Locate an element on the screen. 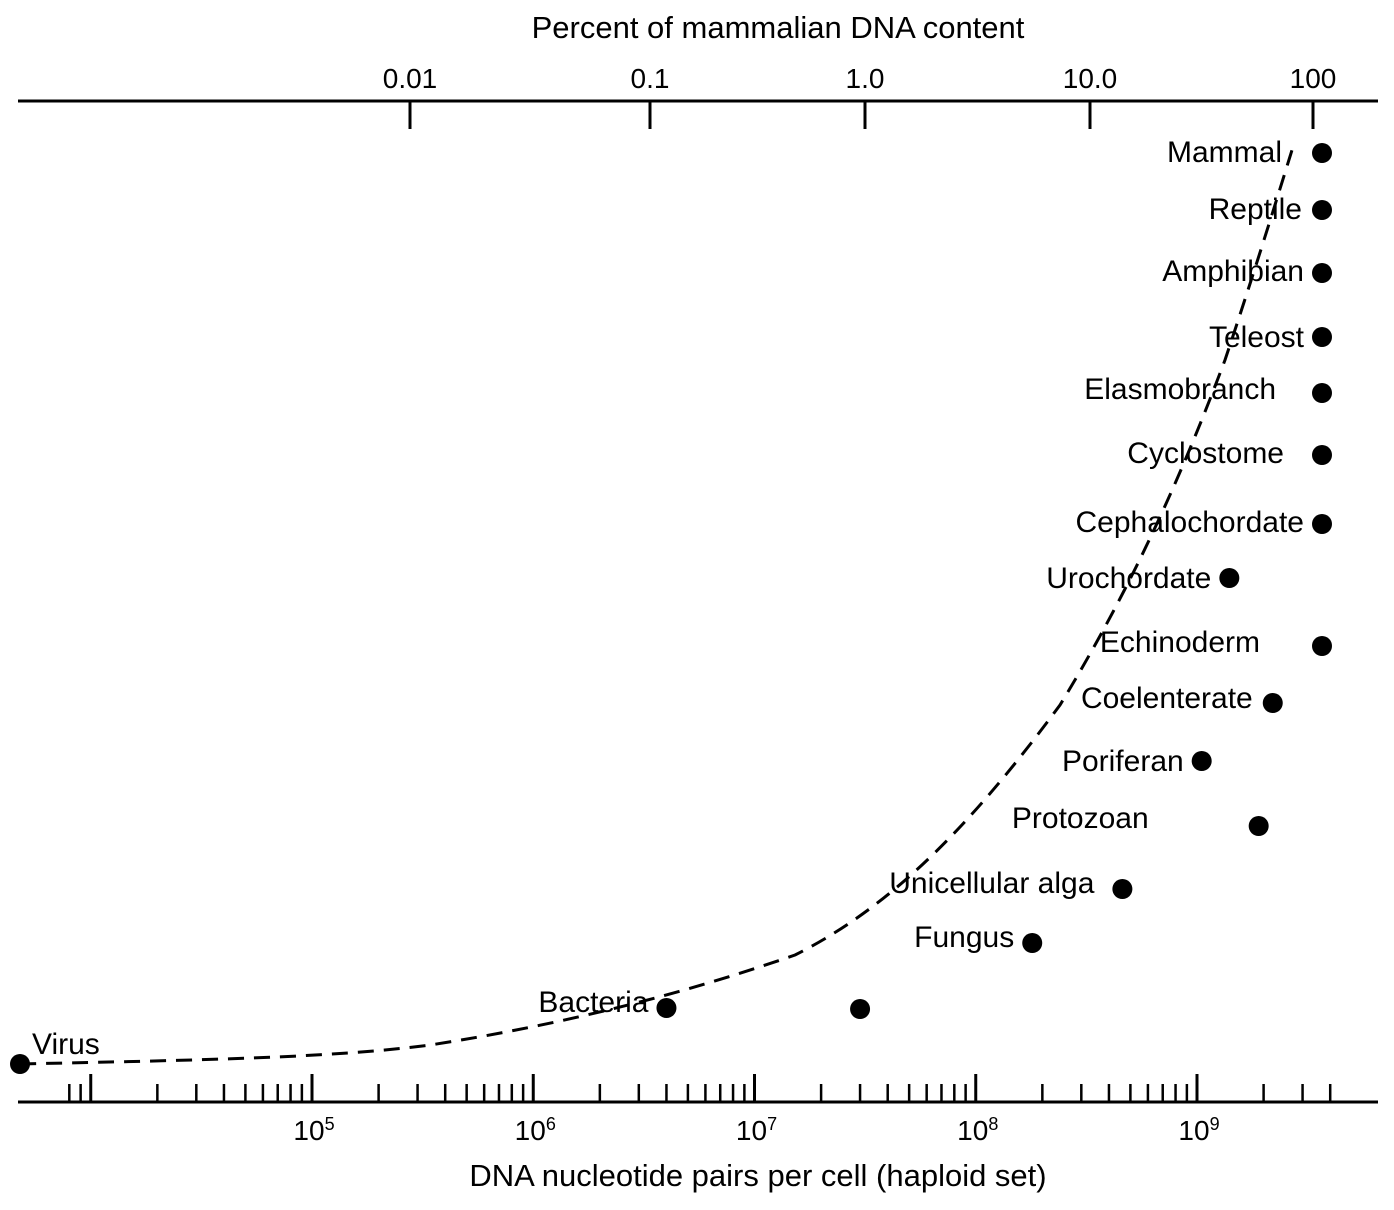 The width and height of the screenshot is (1394, 1210). top-tick-label: 0.1 is located at coordinates (650, 78).